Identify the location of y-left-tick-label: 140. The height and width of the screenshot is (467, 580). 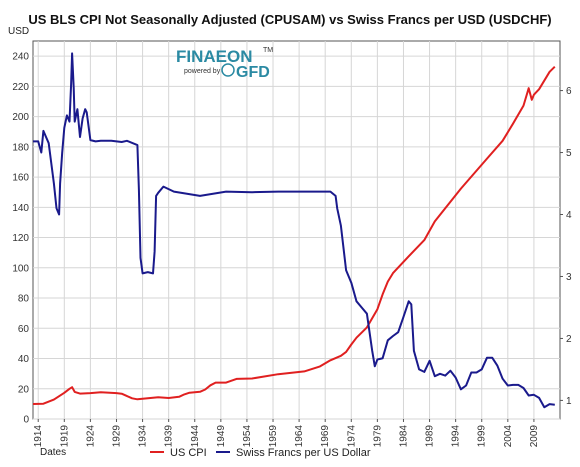
(20, 208).